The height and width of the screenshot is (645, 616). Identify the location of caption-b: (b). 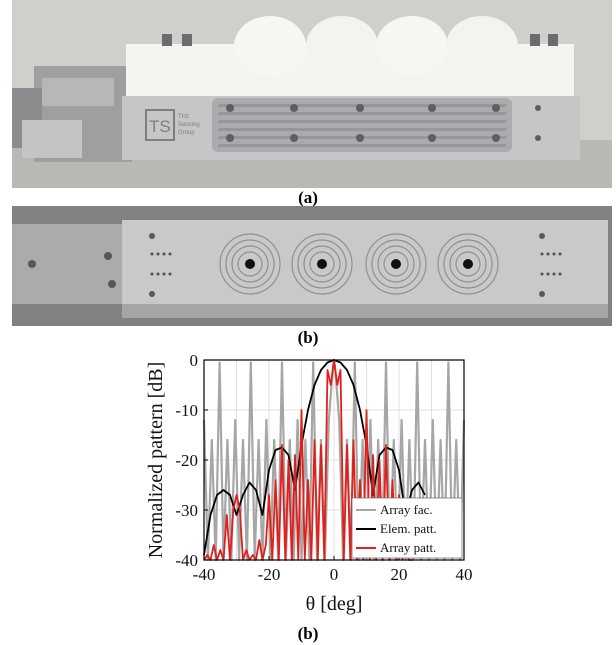
(308, 337).